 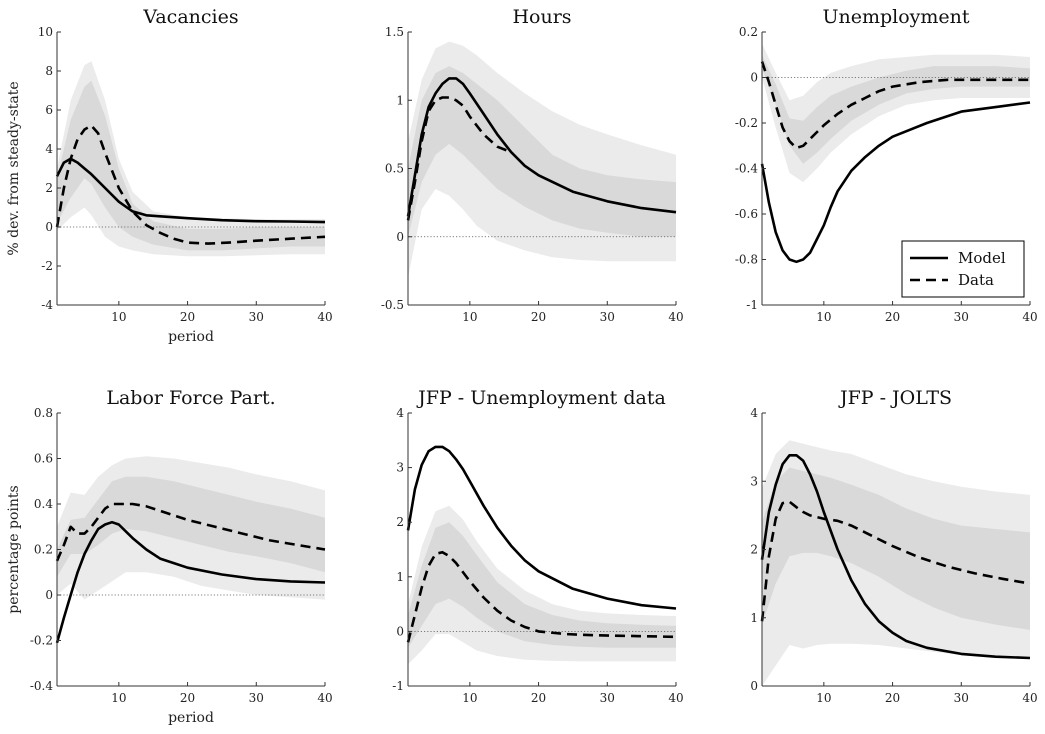 What do you see at coordinates (47, 305) in the screenshot?
I see `y-tick-label: -4` at bounding box center [47, 305].